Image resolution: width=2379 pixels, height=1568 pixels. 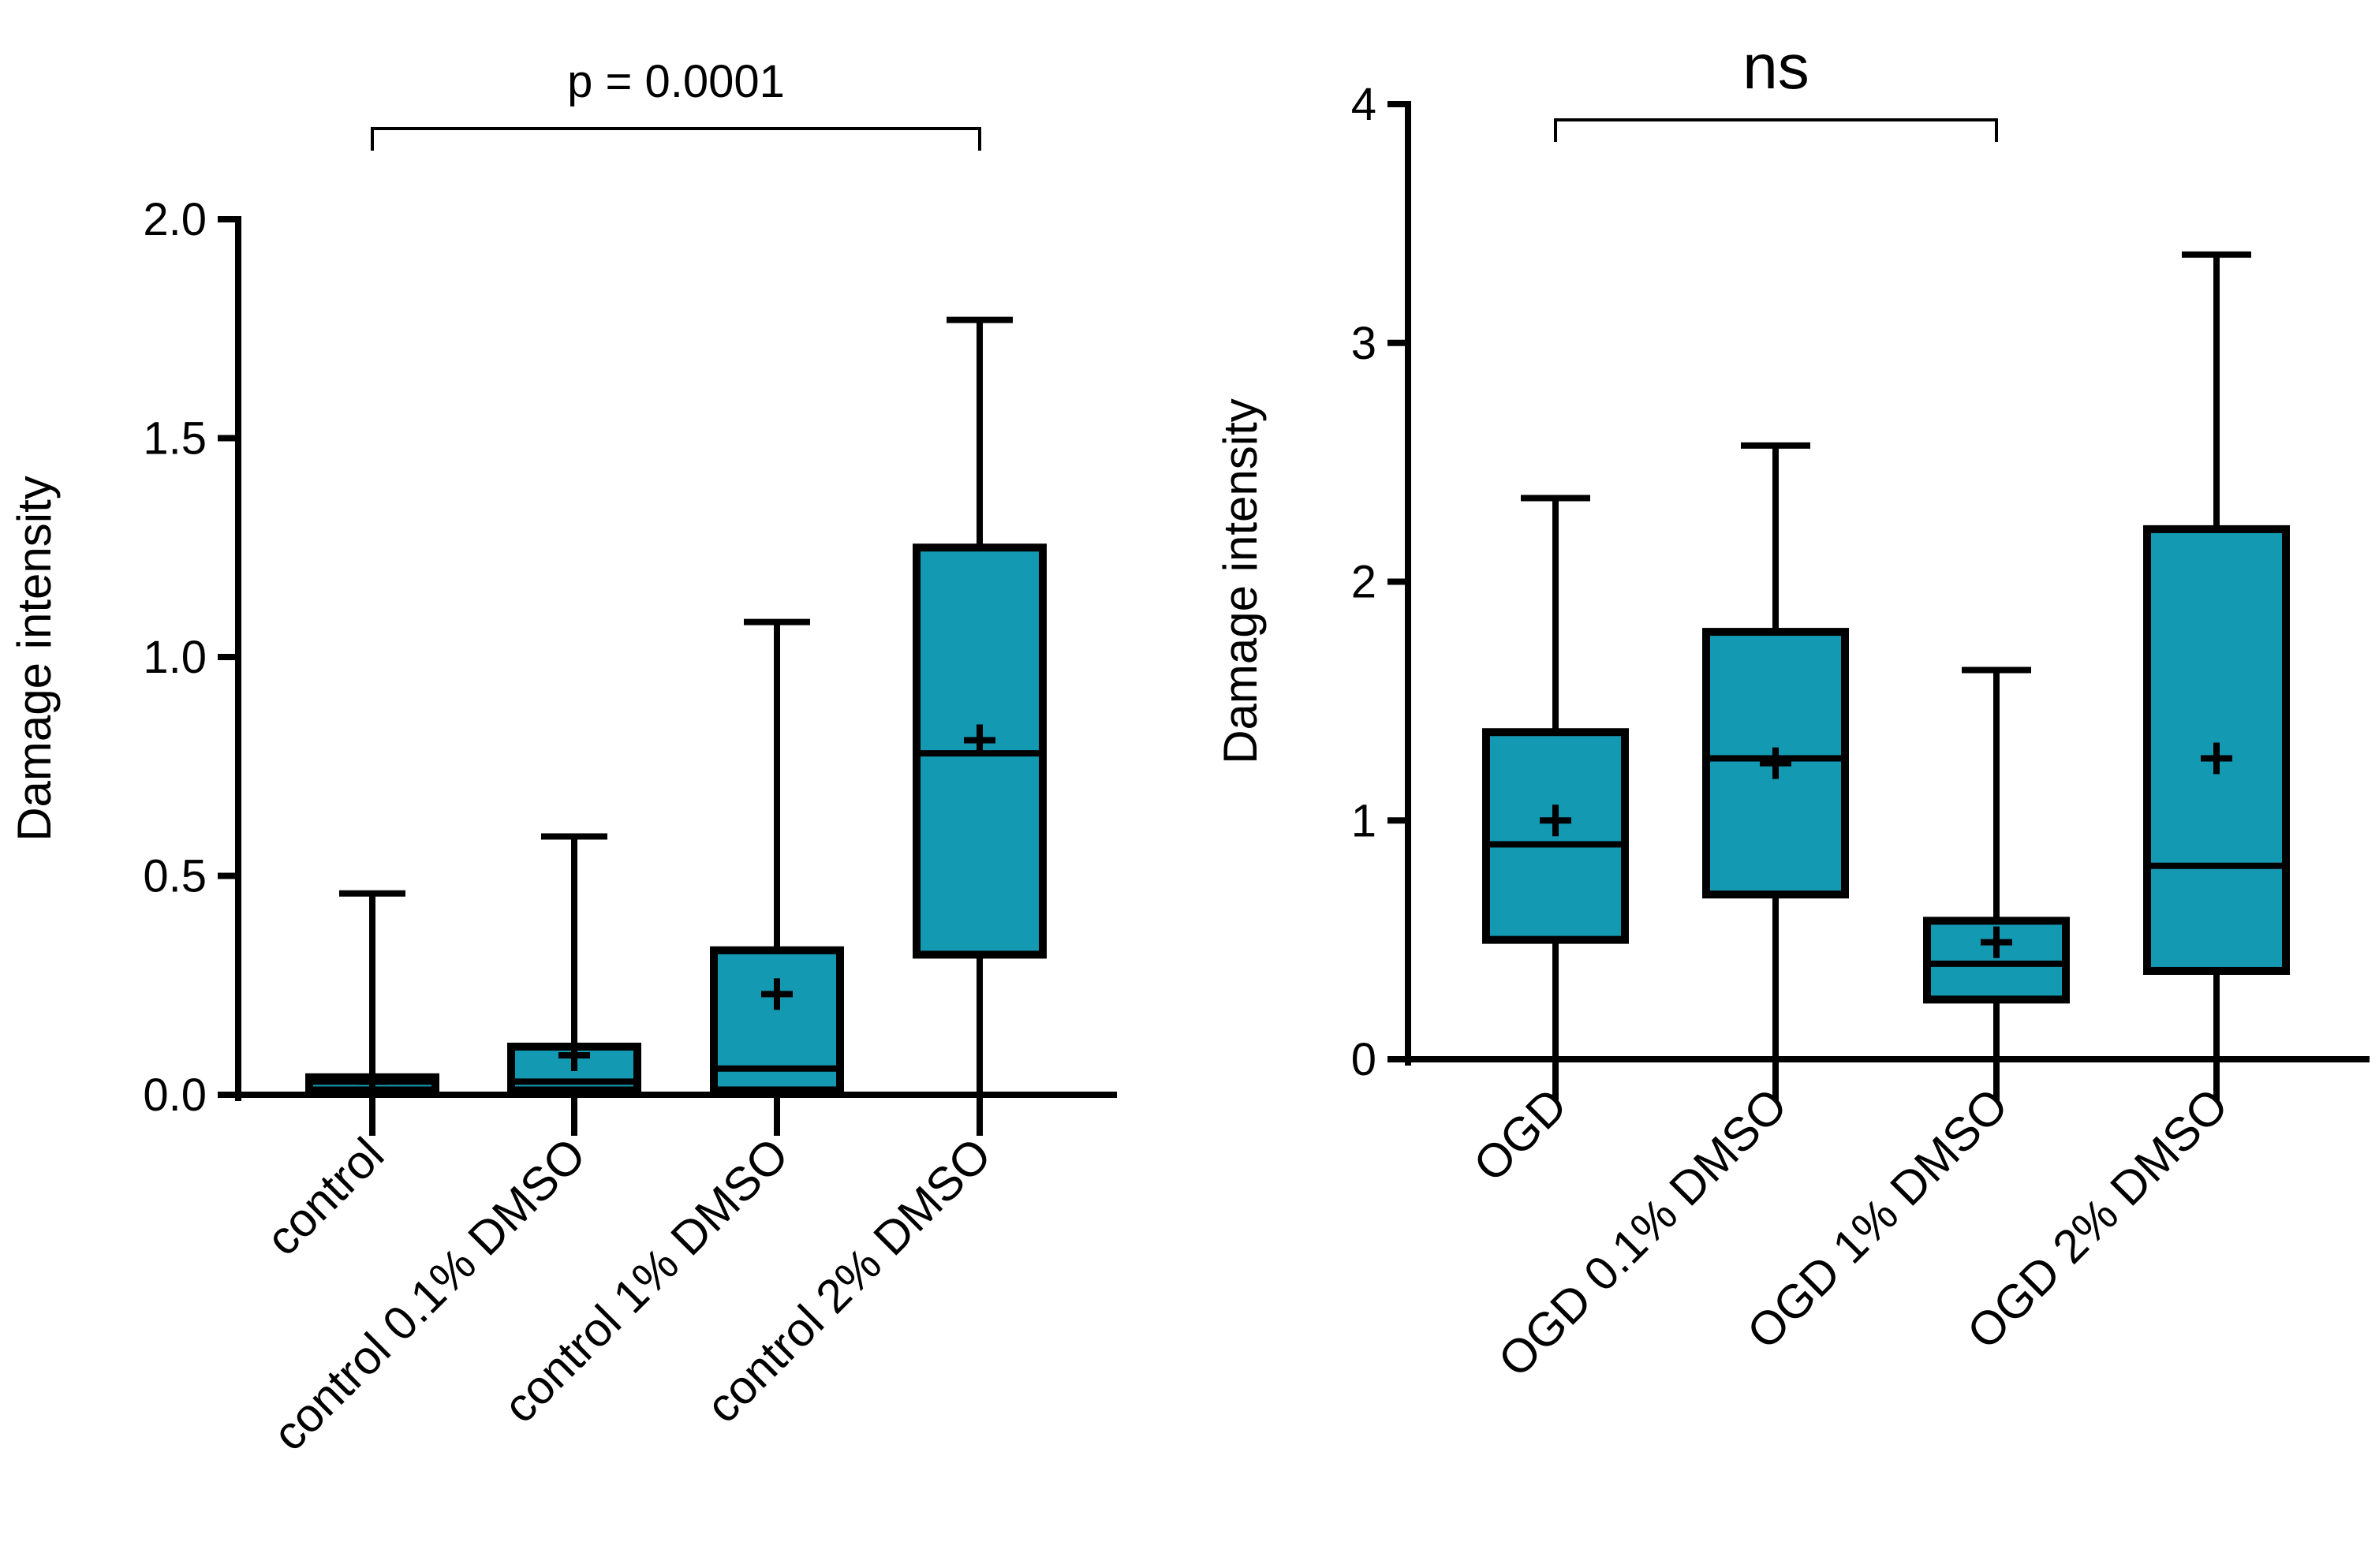 What do you see at coordinates (1364, 582) in the screenshot?
I see `y-tick-label: 2` at bounding box center [1364, 582].